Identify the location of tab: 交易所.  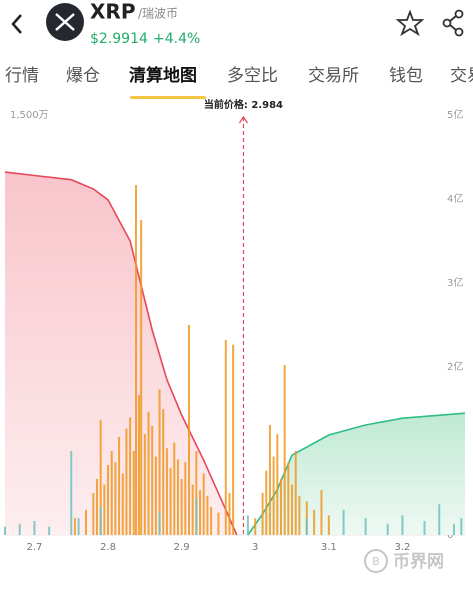
(333, 76).